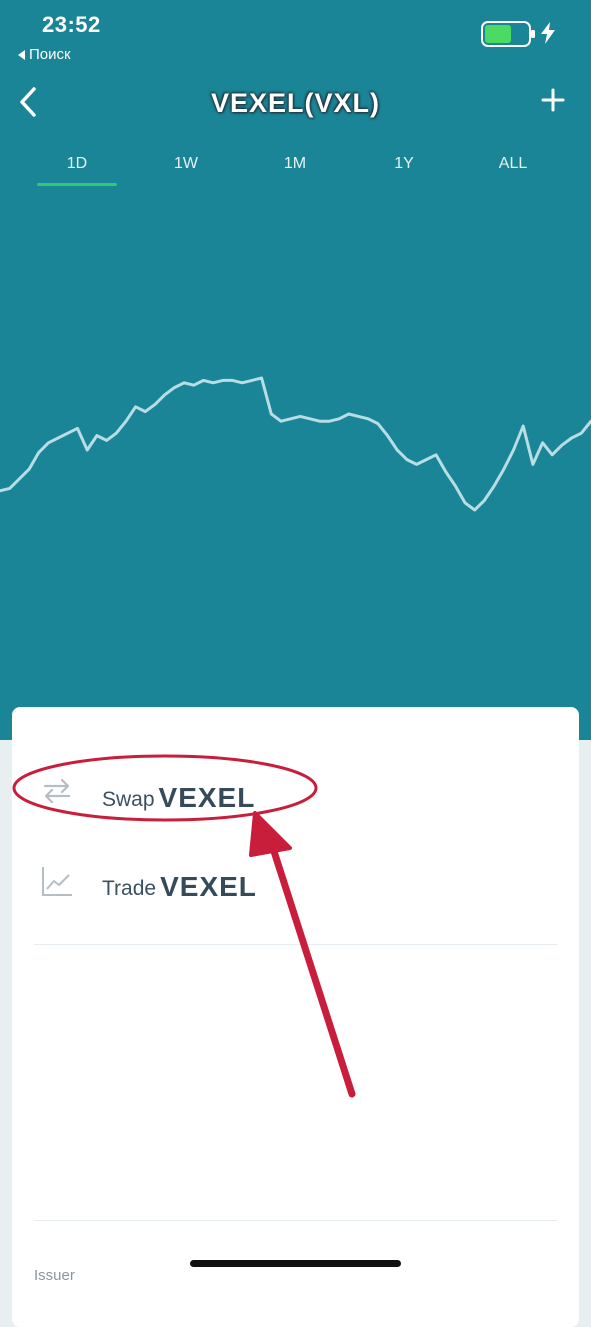 The image size is (591, 1327). What do you see at coordinates (207, 797) in the screenshot?
I see `swap-token: VEXEL` at bounding box center [207, 797].